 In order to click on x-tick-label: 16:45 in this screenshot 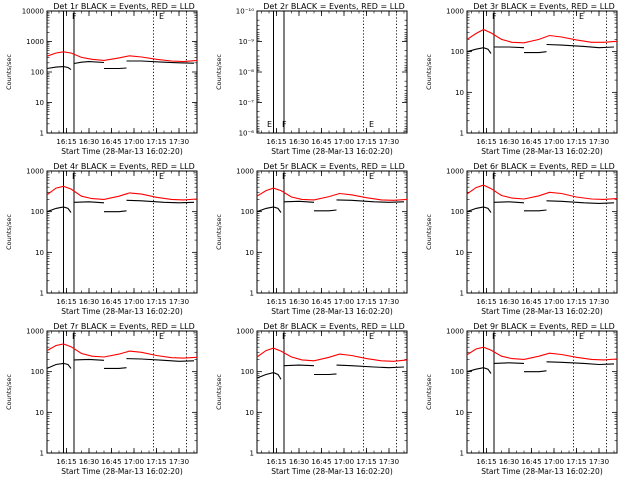, I will do `click(111, 142)`.